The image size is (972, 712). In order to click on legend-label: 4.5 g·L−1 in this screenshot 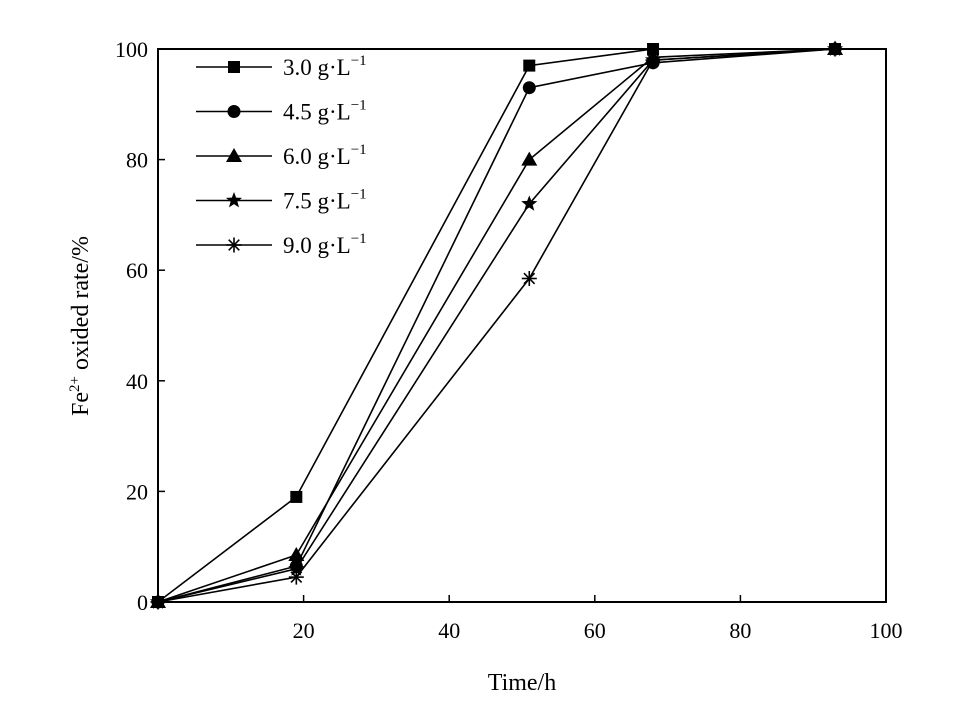, I will do `click(325, 111)`.